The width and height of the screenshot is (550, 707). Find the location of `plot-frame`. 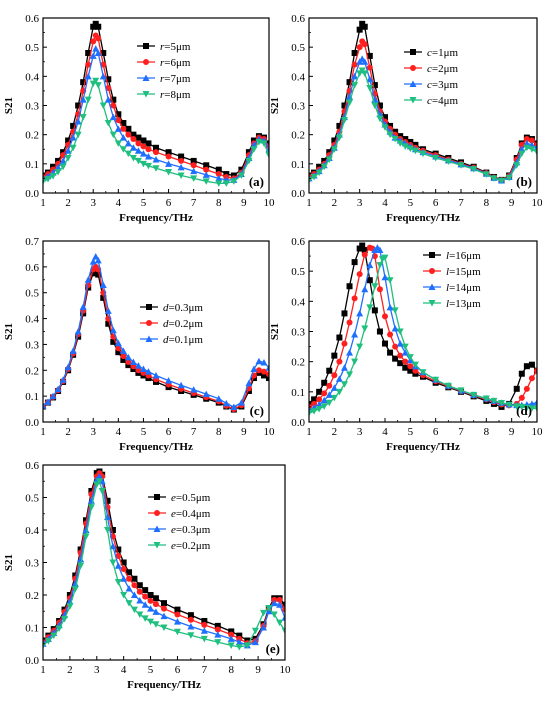

plot-frame is located at coordinates (423, 331).